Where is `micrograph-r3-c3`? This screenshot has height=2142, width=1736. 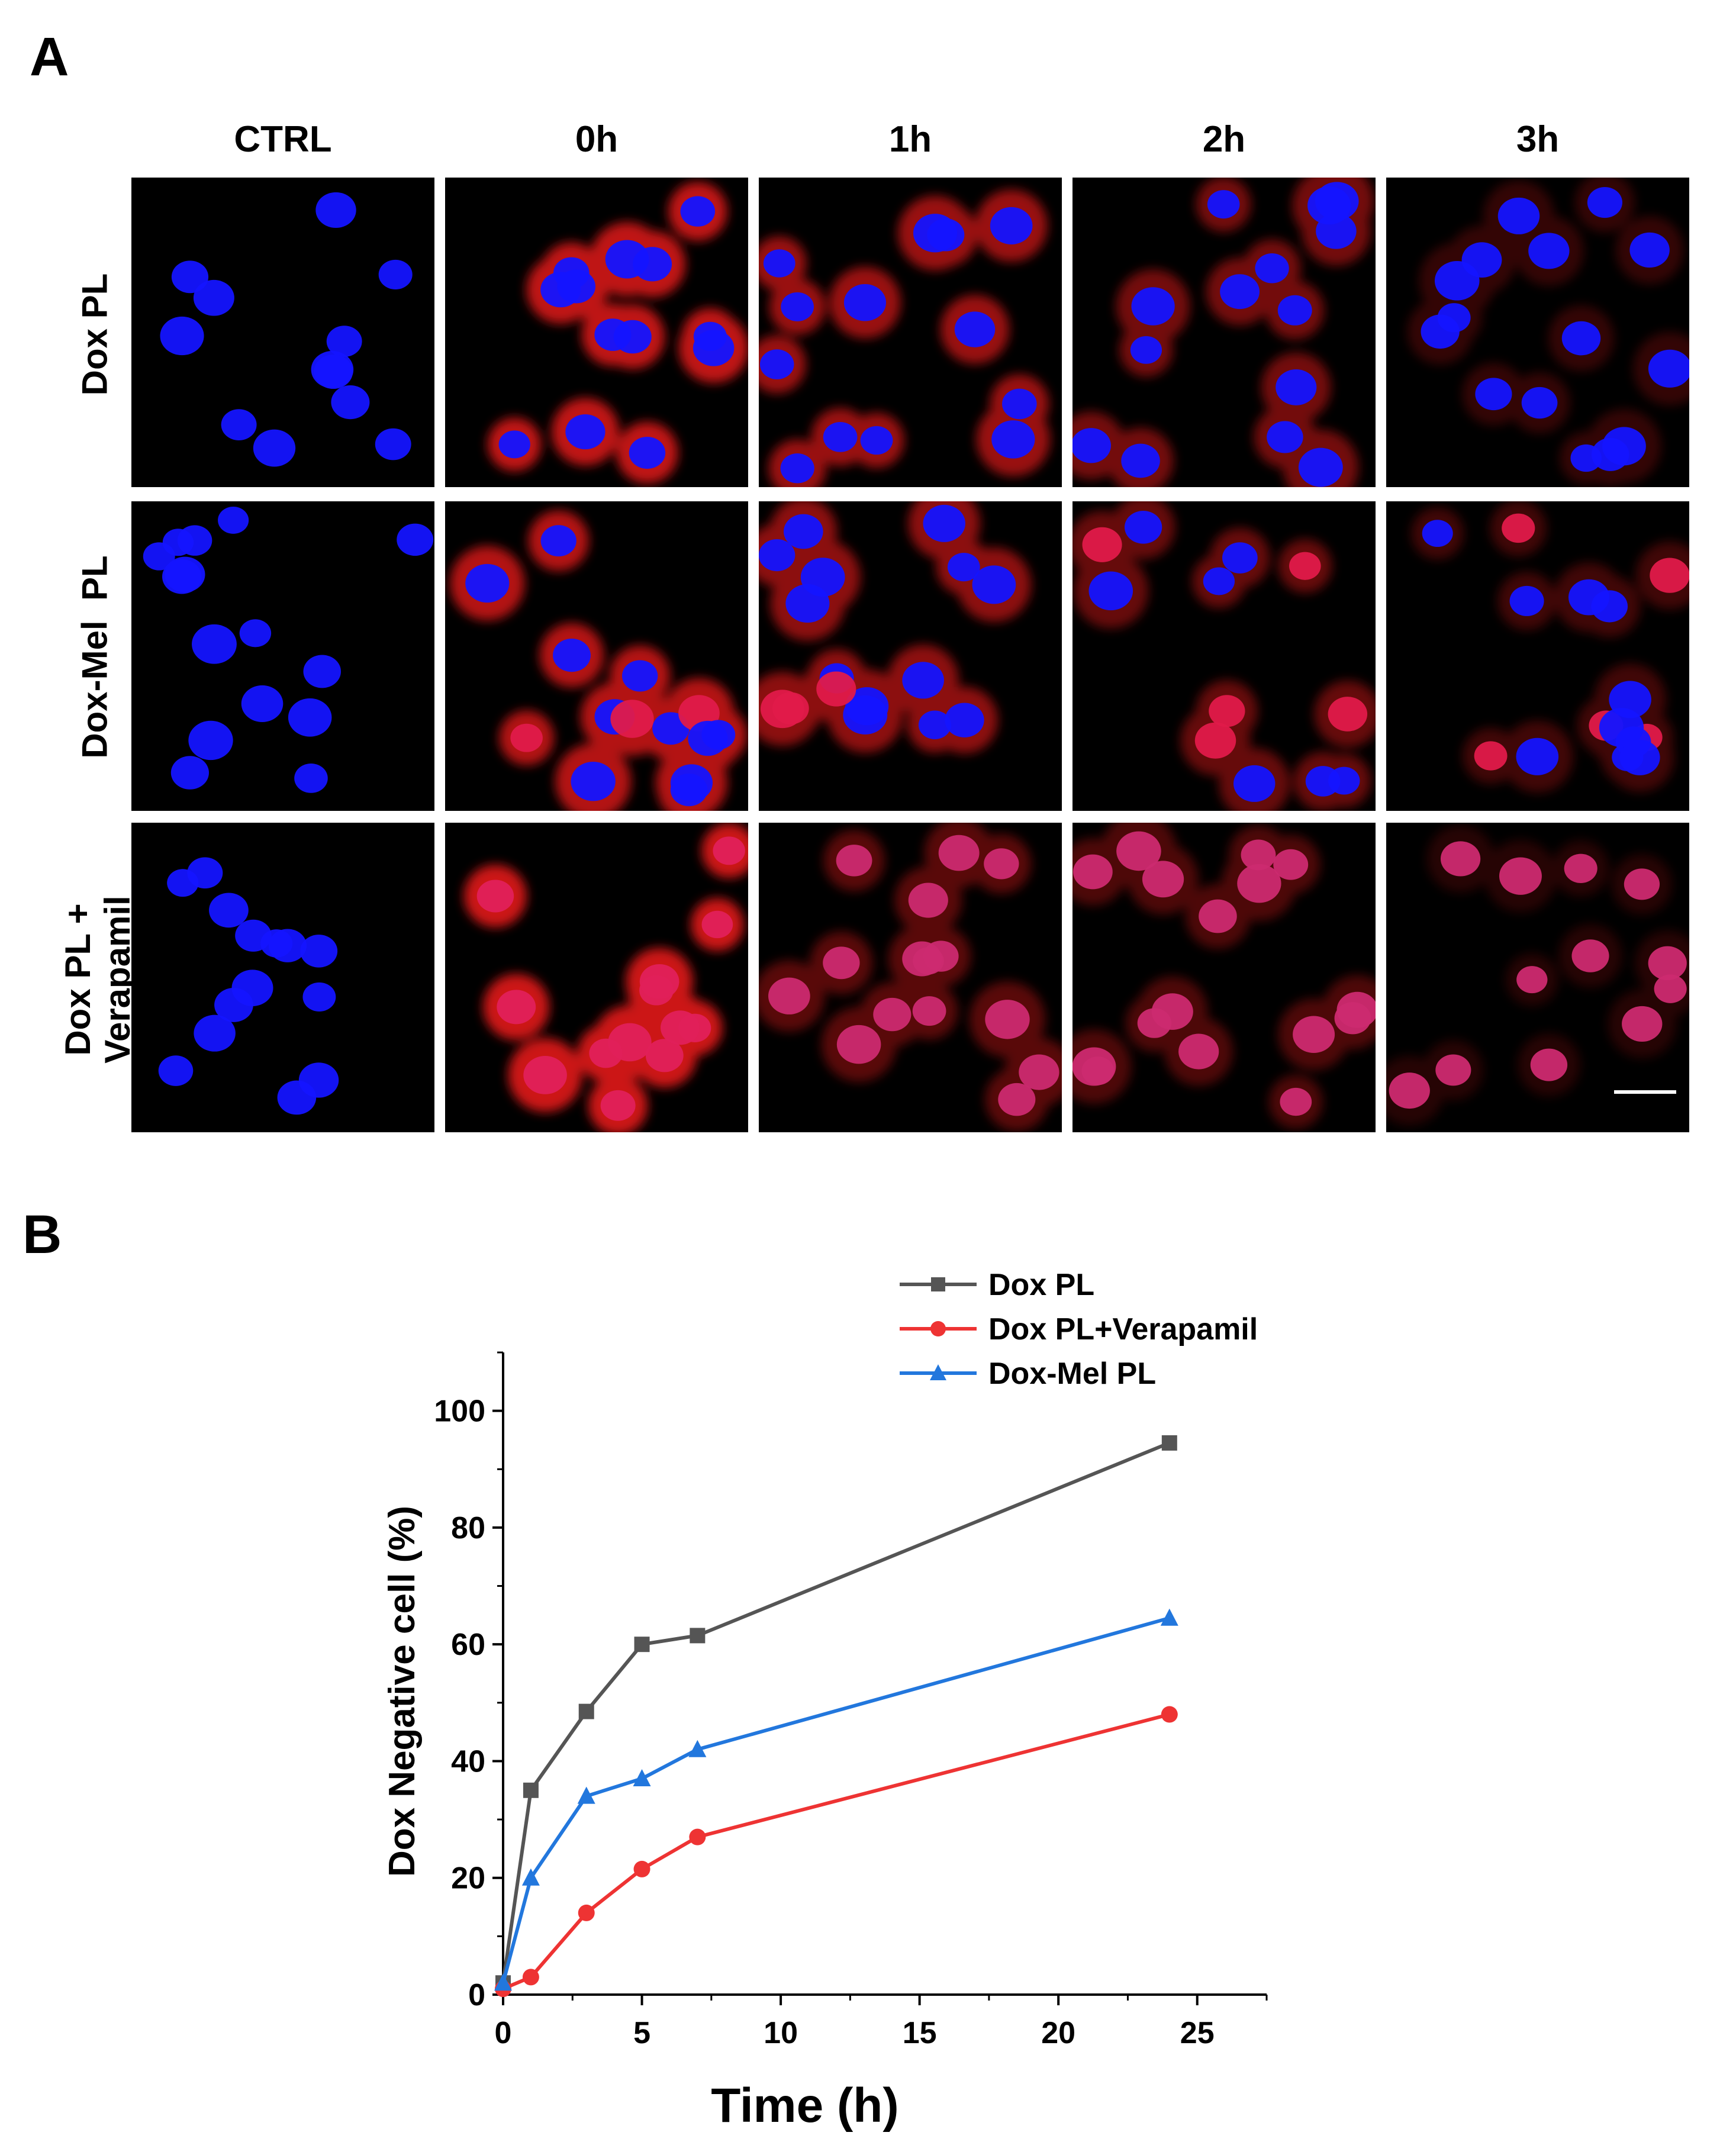 micrograph-r3-c3 is located at coordinates (910, 977).